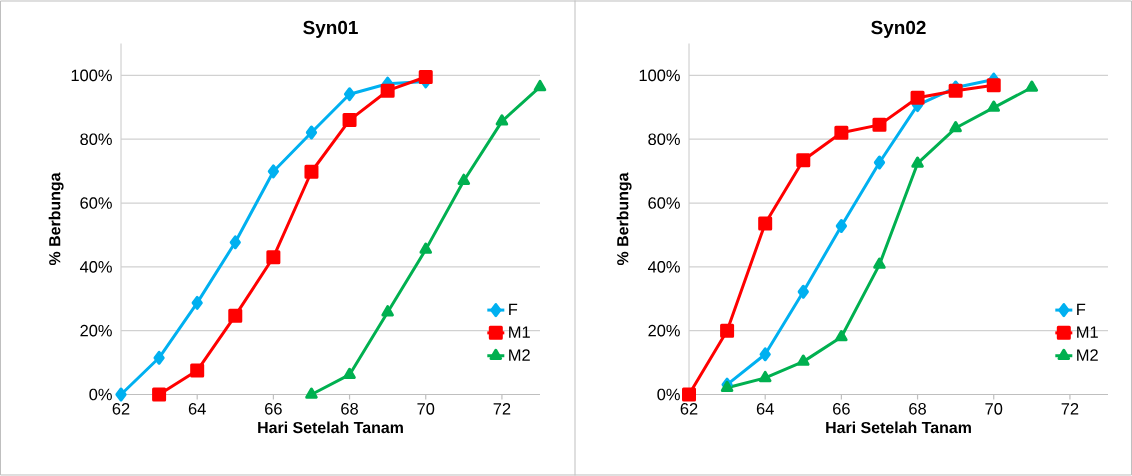 The height and width of the screenshot is (476, 1132). Describe the element at coordinates (898, 29) in the screenshot. I see `chart-title: Syn02` at that location.